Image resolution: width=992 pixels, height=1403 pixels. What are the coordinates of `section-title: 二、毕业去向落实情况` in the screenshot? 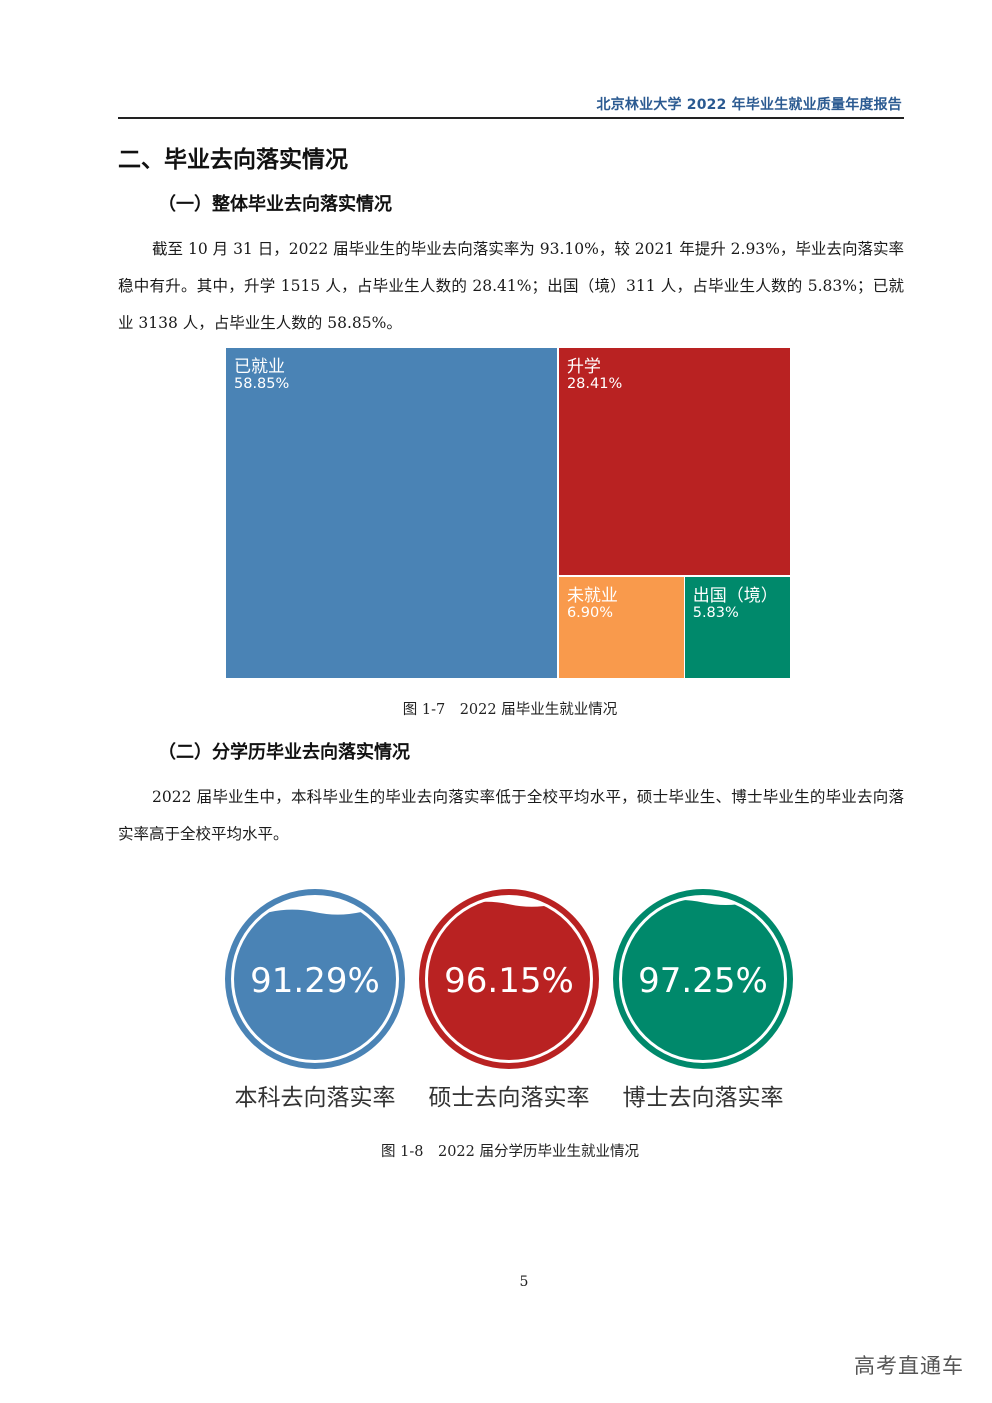 It's located at (233, 160).